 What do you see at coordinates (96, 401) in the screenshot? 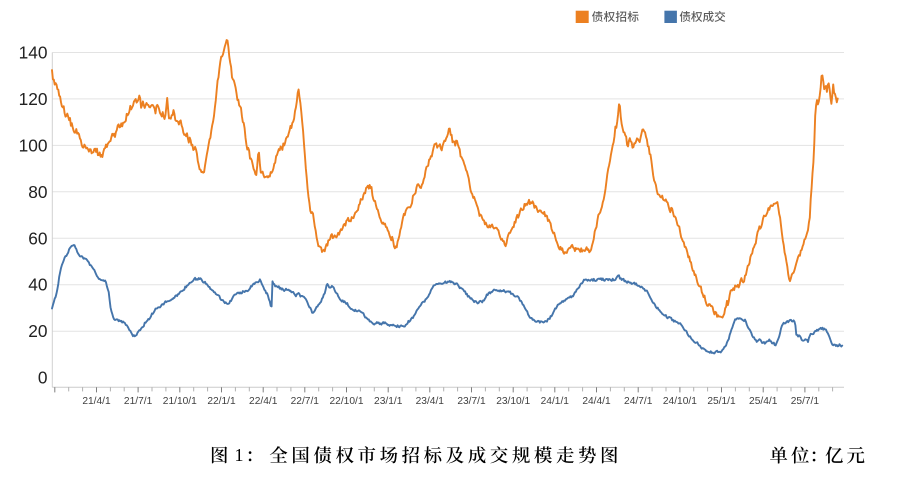
I see `svg-text: 21/4/1` at bounding box center [96, 401].